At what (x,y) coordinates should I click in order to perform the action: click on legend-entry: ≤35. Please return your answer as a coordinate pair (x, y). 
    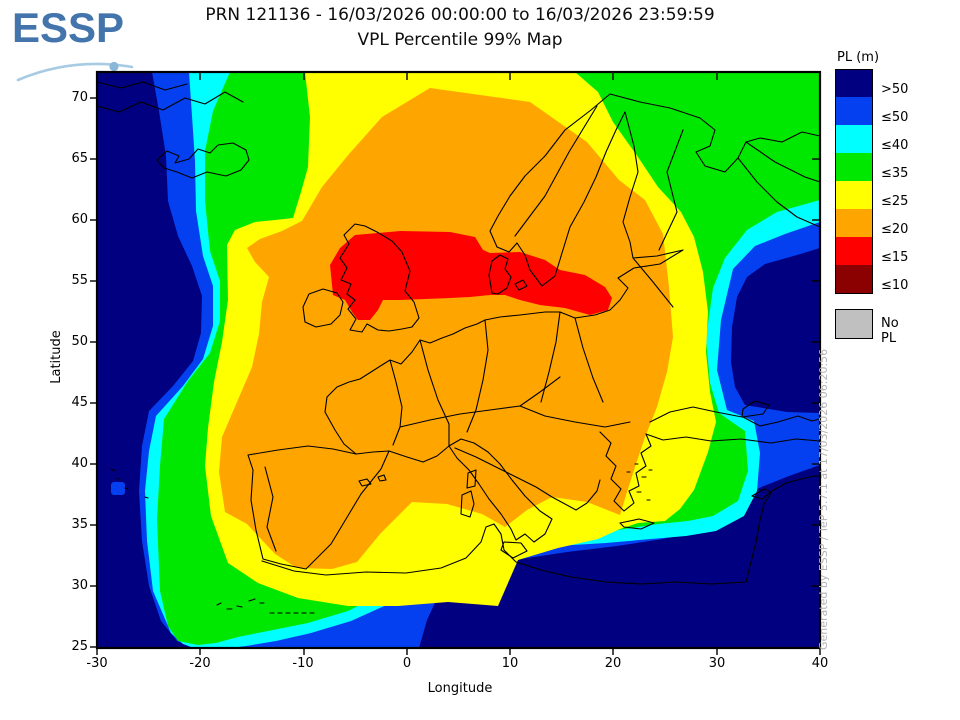
    Looking at the image, I should click on (871, 167).